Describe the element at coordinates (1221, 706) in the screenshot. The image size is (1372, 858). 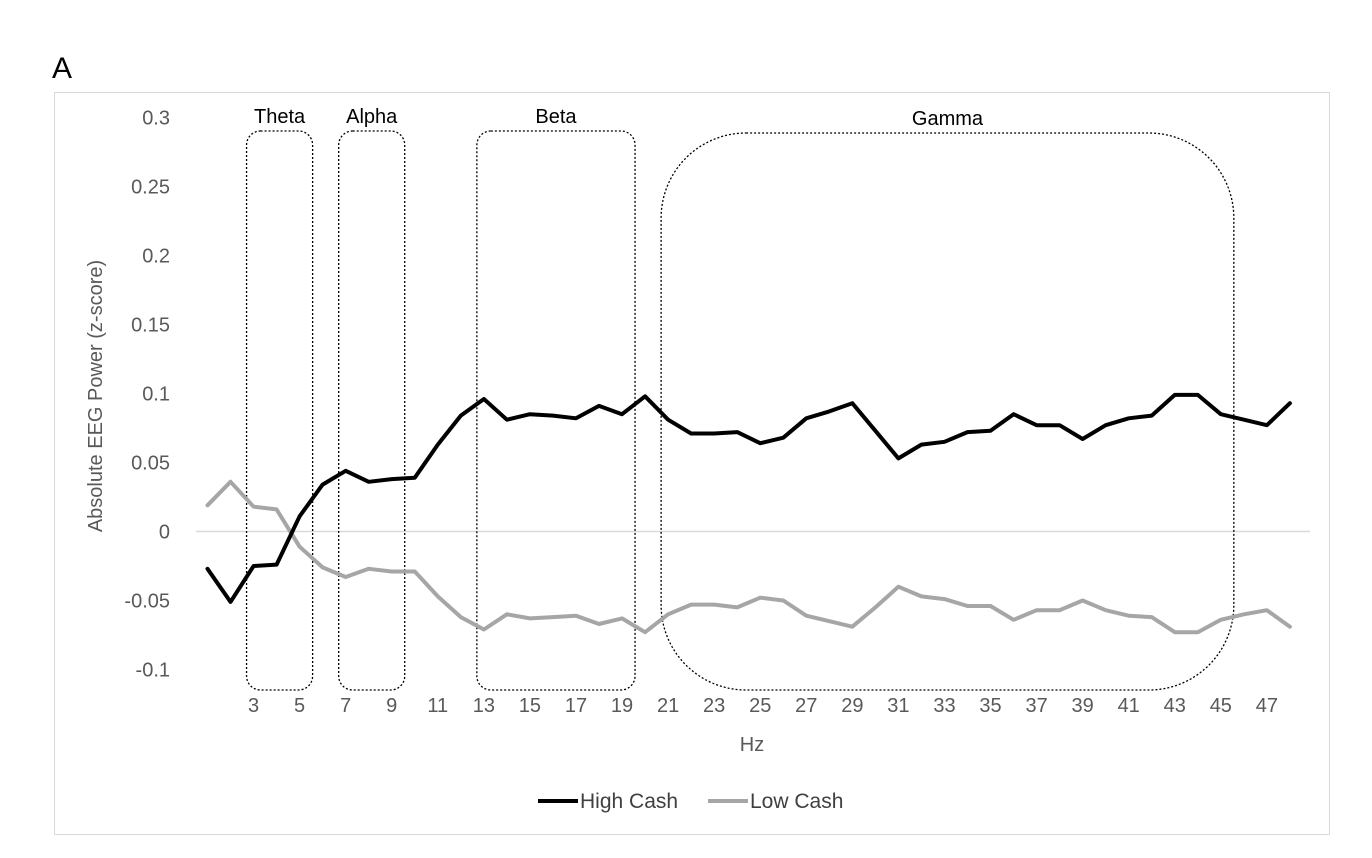
I see `x-tick-label: 45` at that location.